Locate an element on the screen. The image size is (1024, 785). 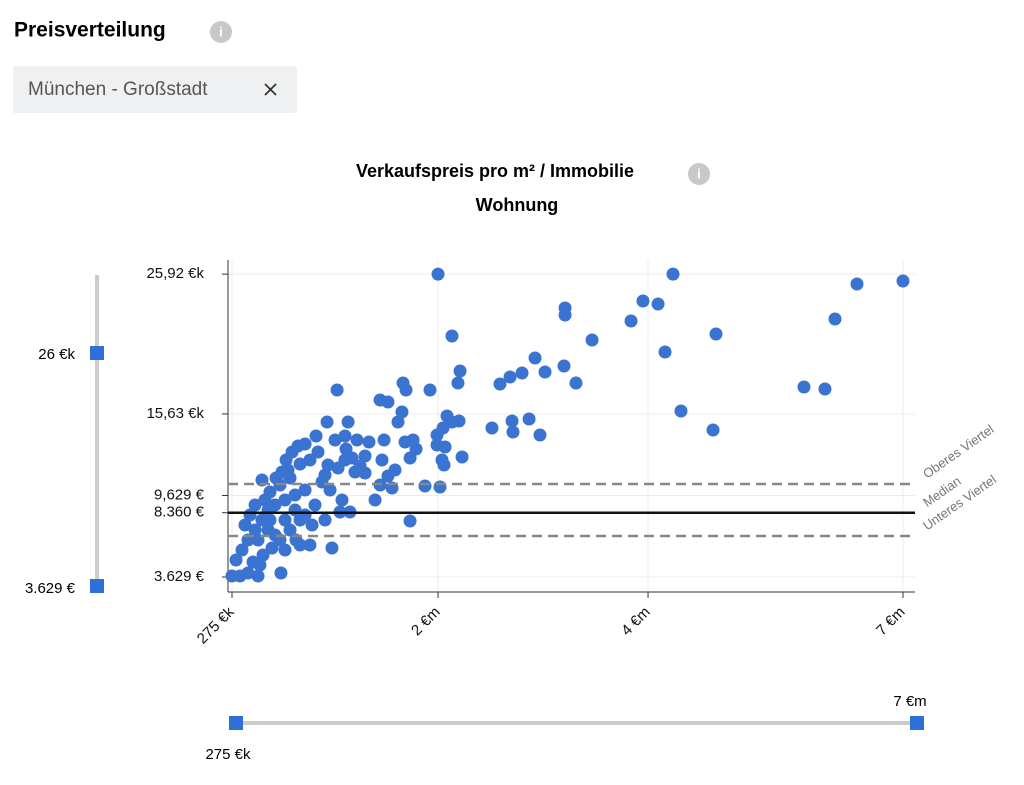
reference-label: Oberes Viertel is located at coordinates (958, 451).